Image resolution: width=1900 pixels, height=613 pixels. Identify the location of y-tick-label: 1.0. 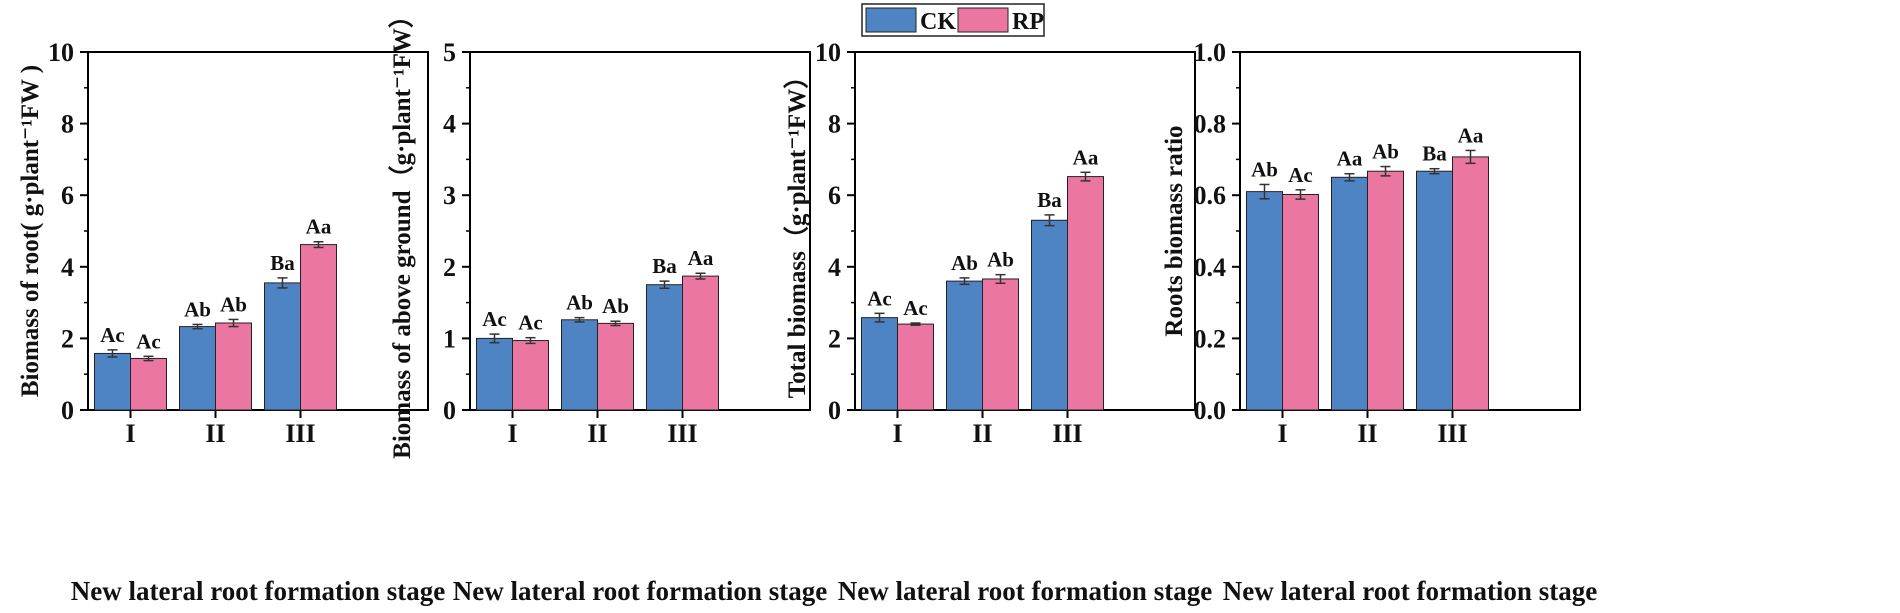
(1210, 52).